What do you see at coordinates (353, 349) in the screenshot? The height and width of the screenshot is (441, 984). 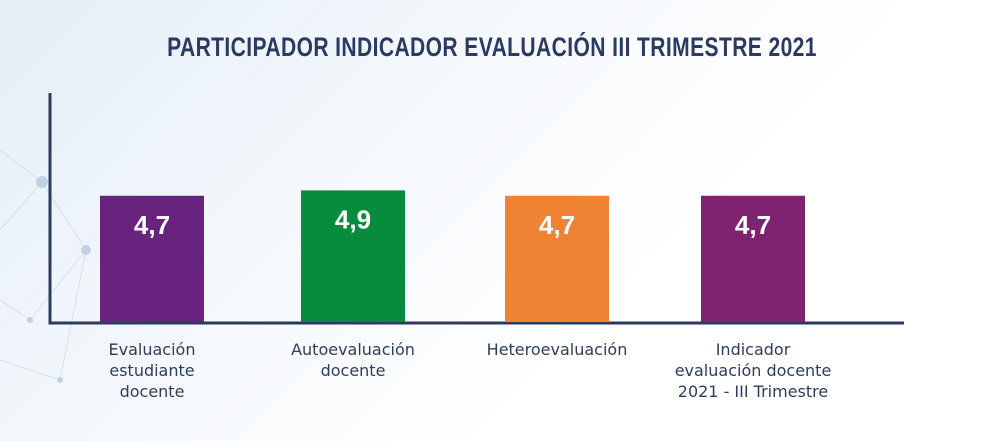 I see `category-label-line: Autoevaluación` at bounding box center [353, 349].